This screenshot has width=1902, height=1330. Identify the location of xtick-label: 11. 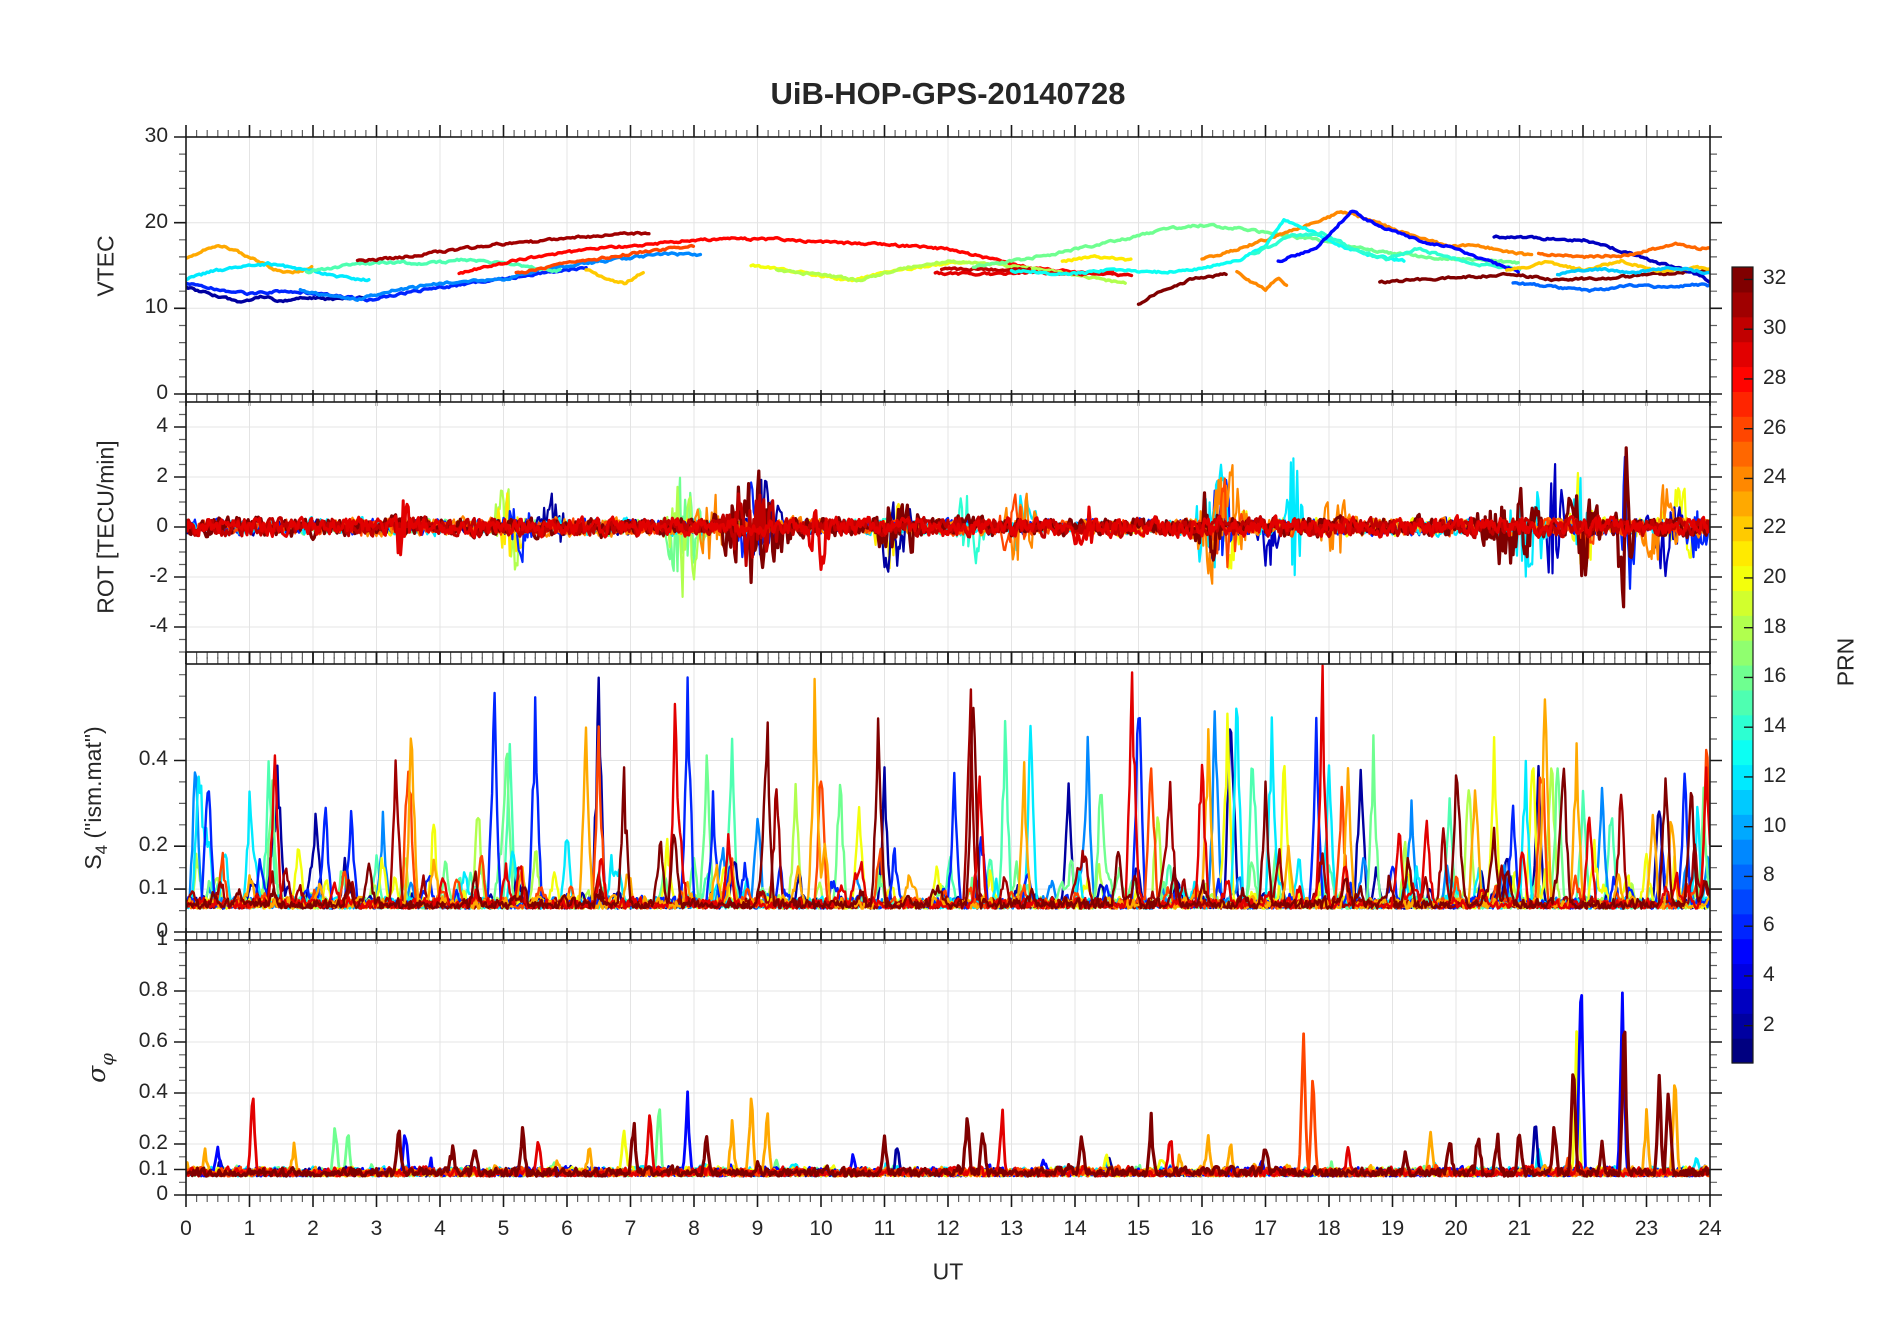
(884, 1228).